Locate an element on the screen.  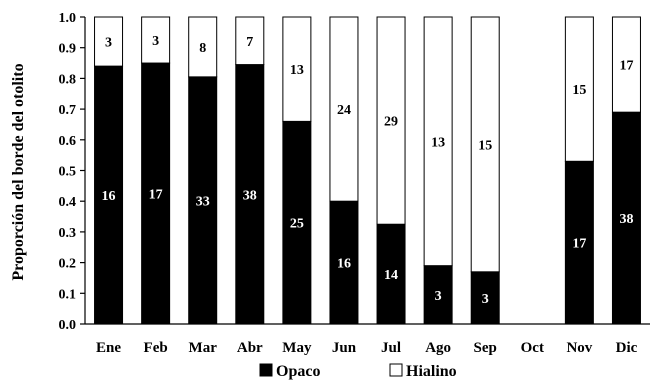
x-tick-label-oct: Oct is located at coordinates (532, 348).